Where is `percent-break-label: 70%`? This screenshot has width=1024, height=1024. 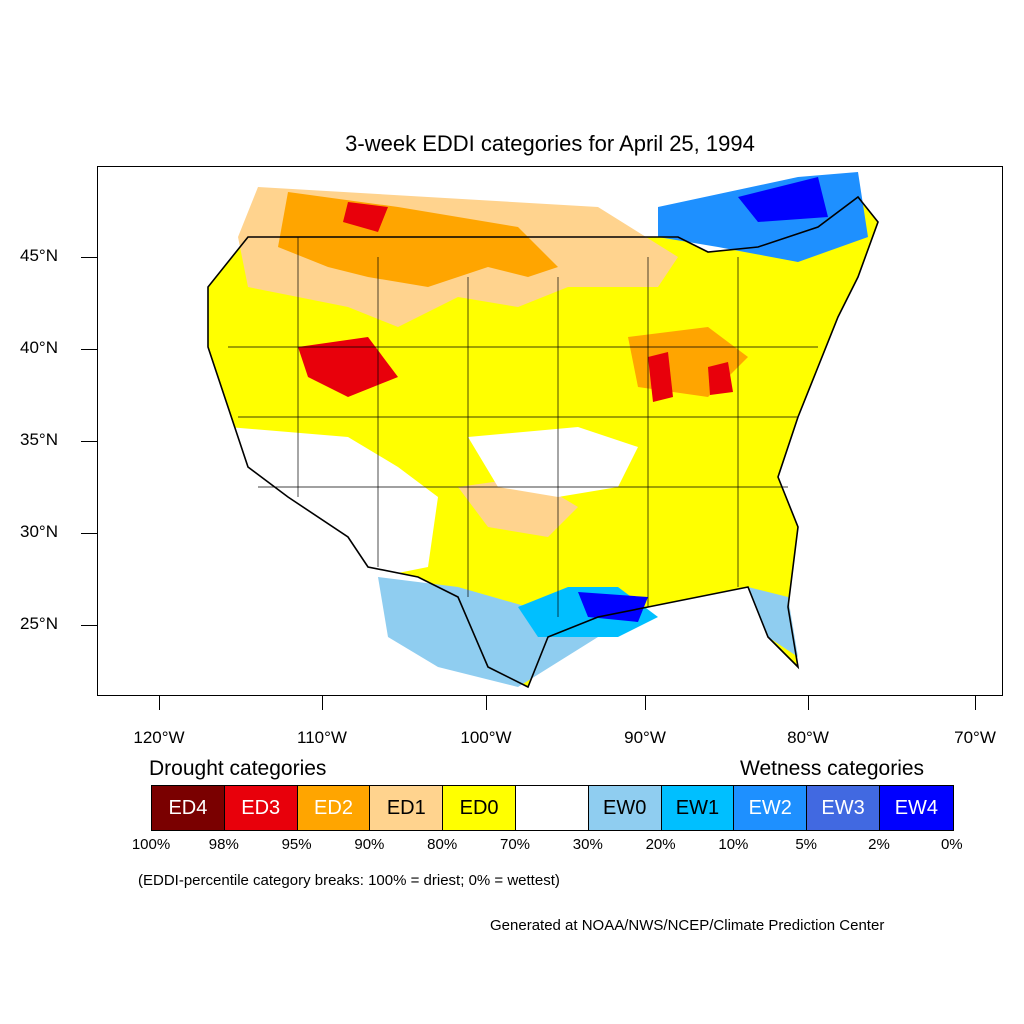
percent-break-label: 70% is located at coordinates (515, 844).